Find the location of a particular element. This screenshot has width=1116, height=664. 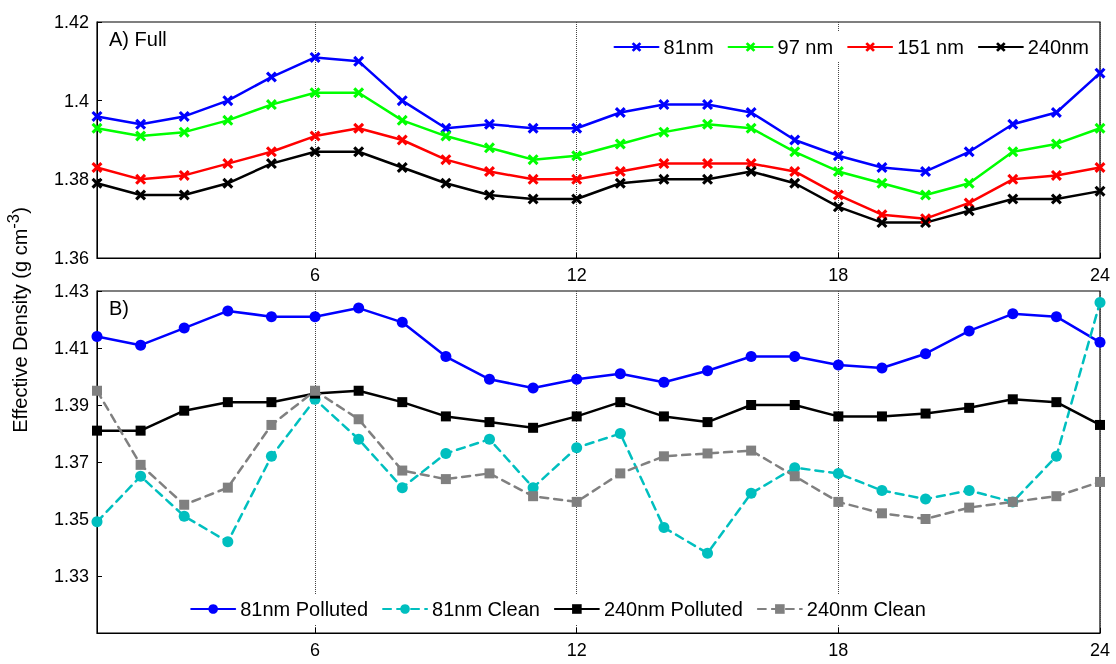

legend-label: 240nm Clean is located at coordinates (866, 609).